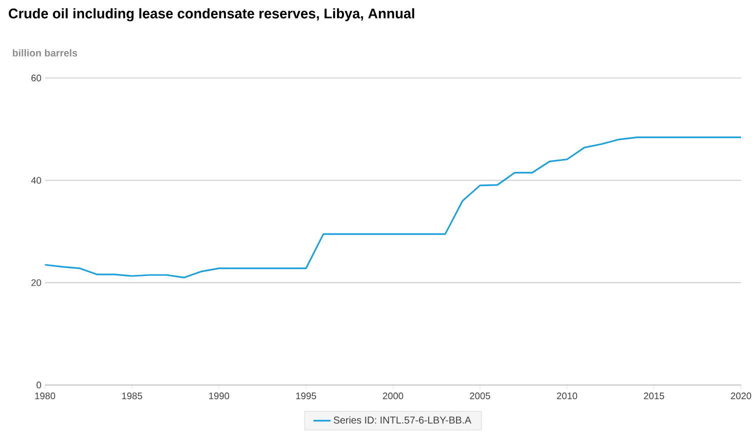 The image size is (755, 436). I want to click on chart-title: Crude oil including lease condensate reserves, Libya, Annual, so click(211, 15).